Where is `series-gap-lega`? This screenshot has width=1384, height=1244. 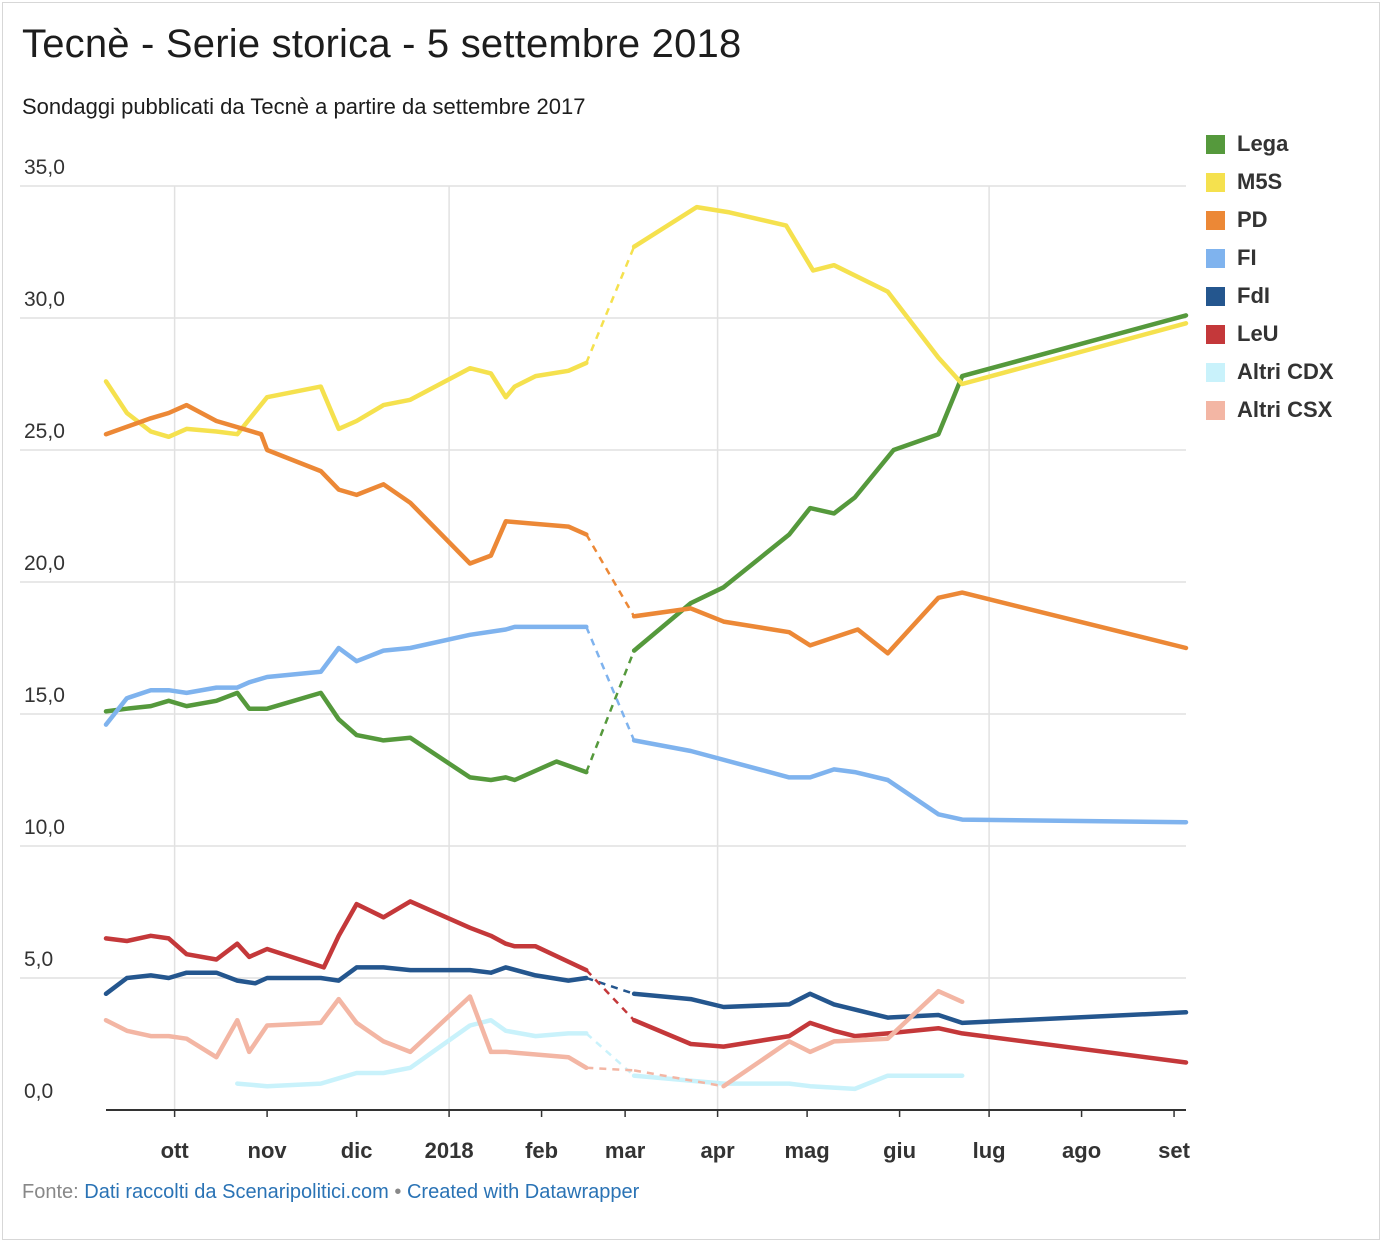
series-gap-lega is located at coordinates (610, 711).